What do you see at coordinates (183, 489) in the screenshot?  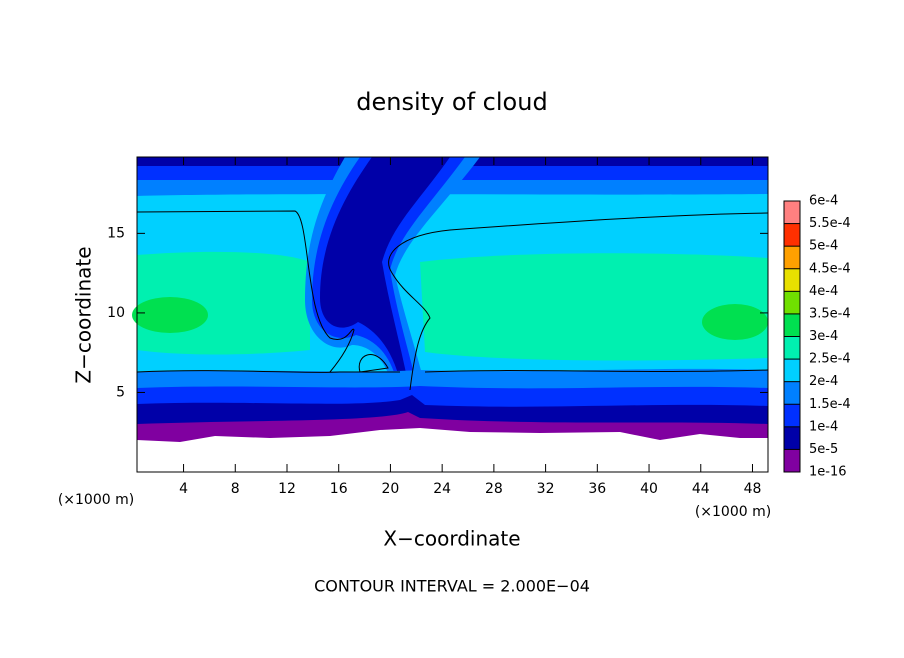 I see `x-tick-label: 4` at bounding box center [183, 489].